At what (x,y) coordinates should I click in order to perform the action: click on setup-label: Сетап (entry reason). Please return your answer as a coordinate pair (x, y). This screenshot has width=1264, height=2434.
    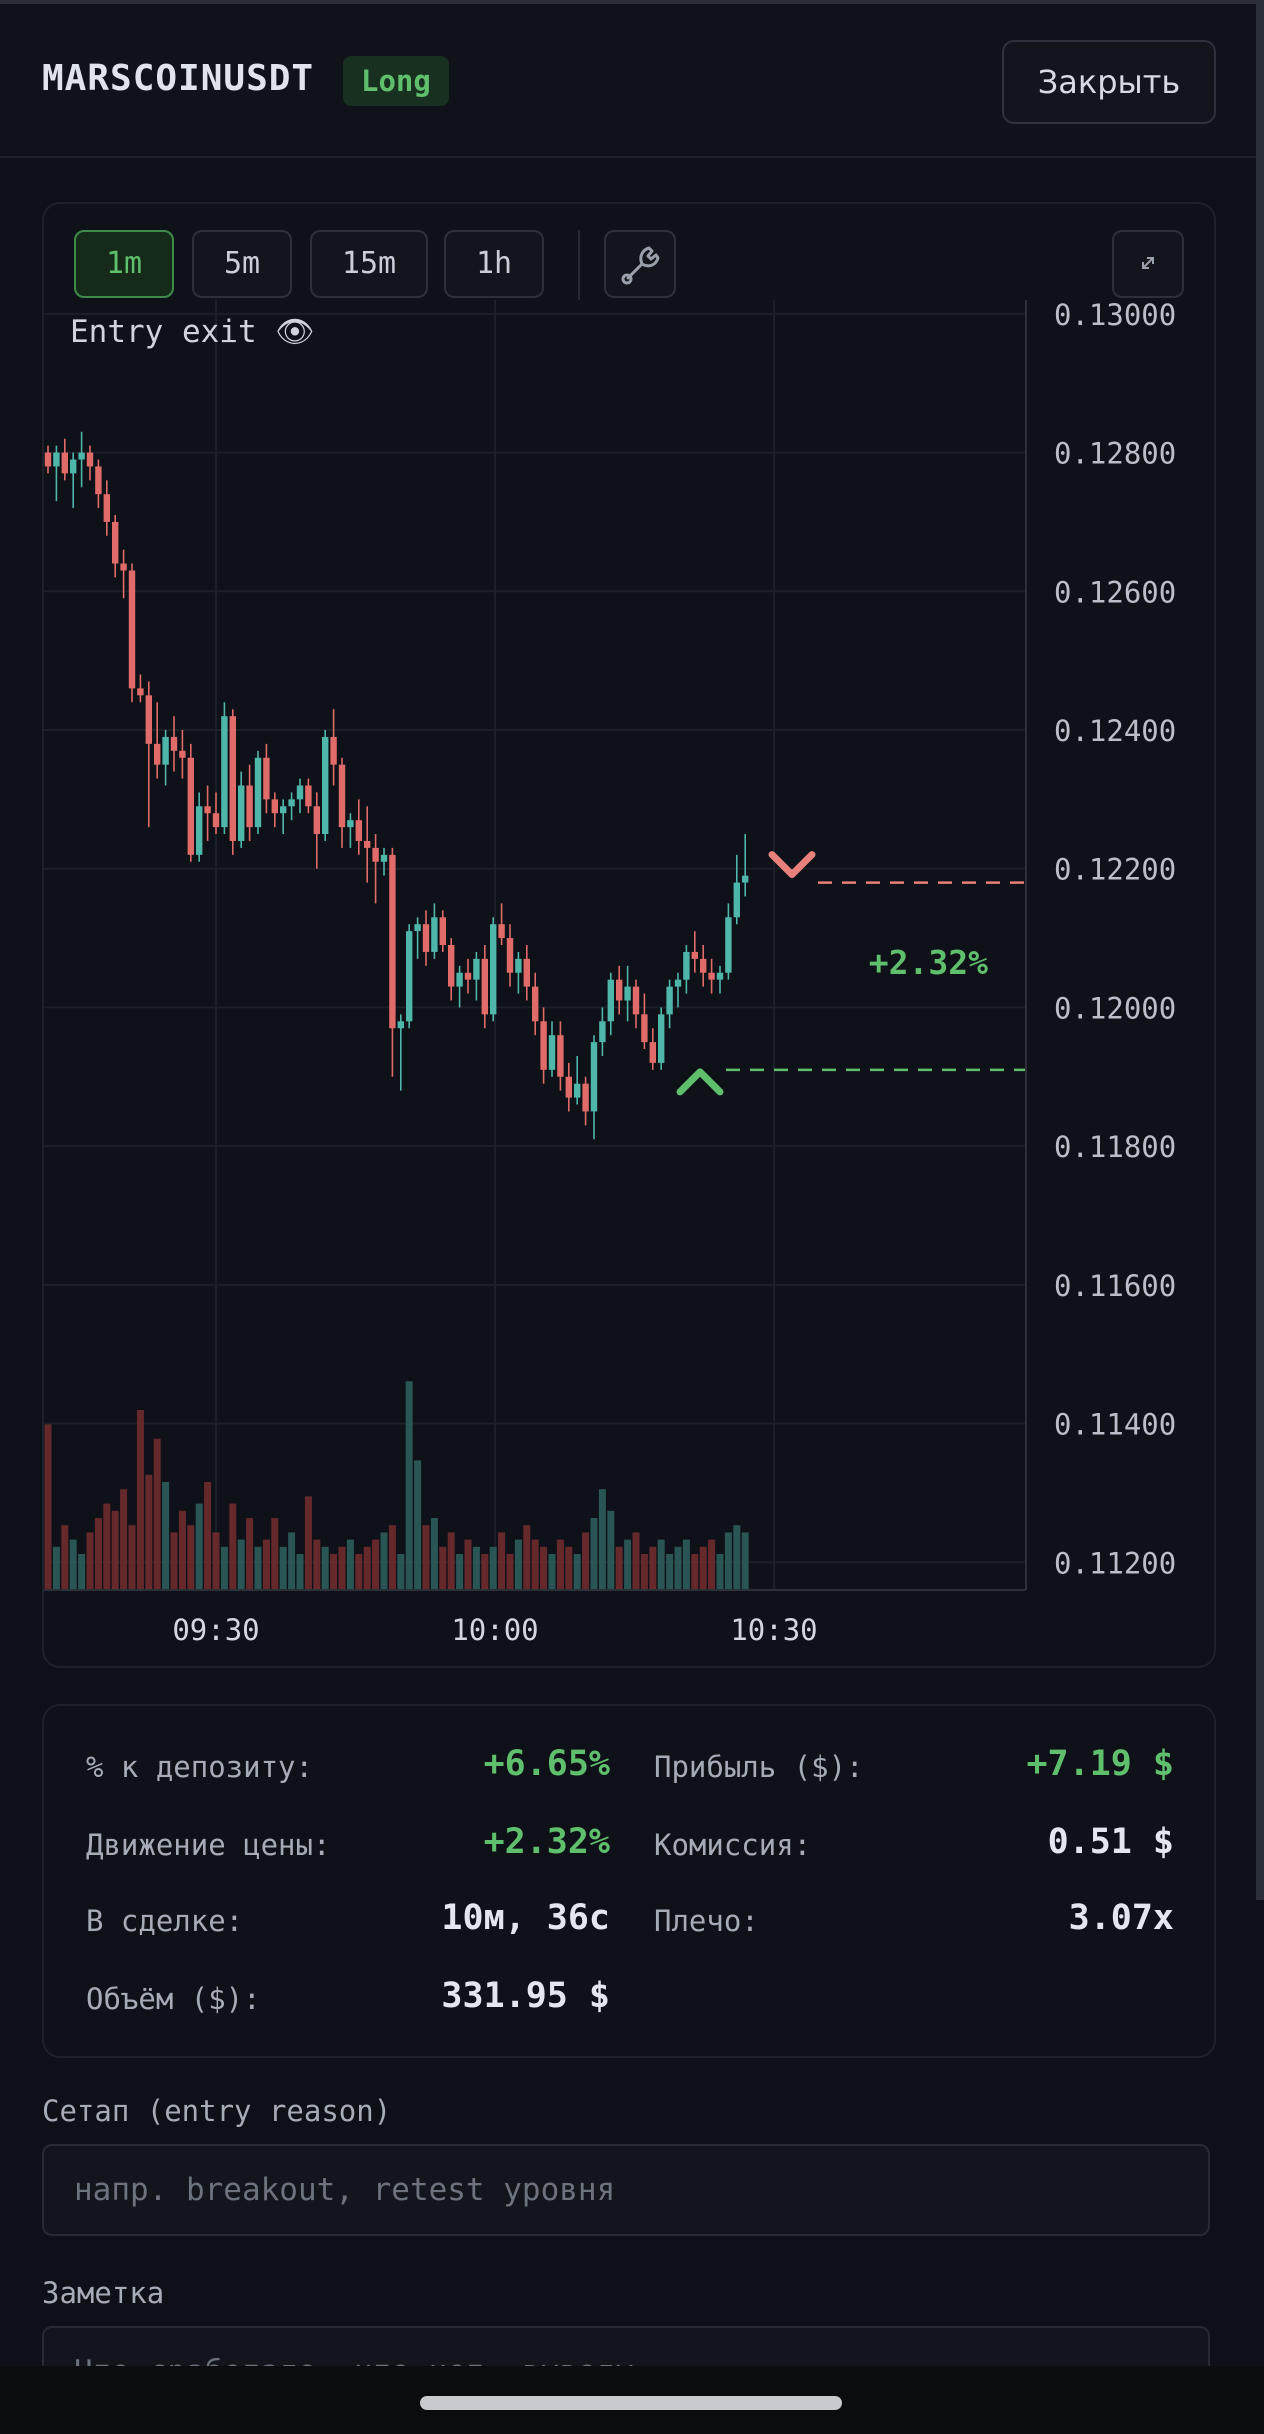
    Looking at the image, I should click on (217, 2111).